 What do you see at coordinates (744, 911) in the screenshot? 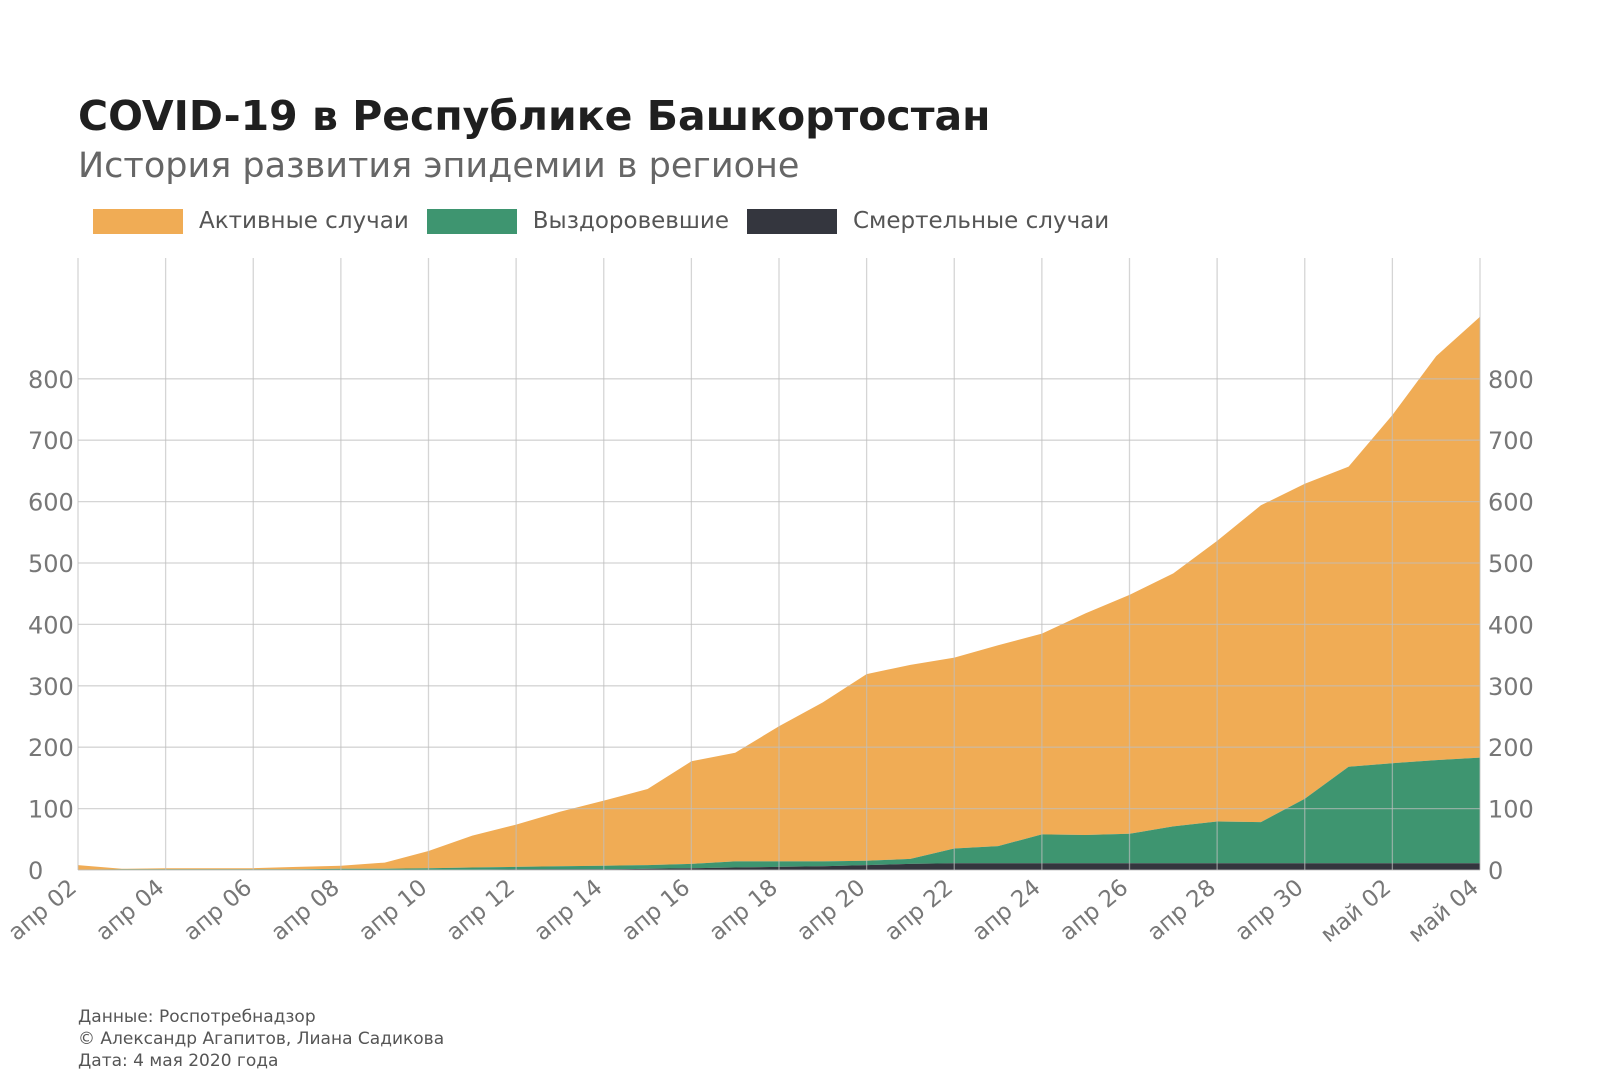
I see `x-tick-label: апр 18` at bounding box center [744, 911].